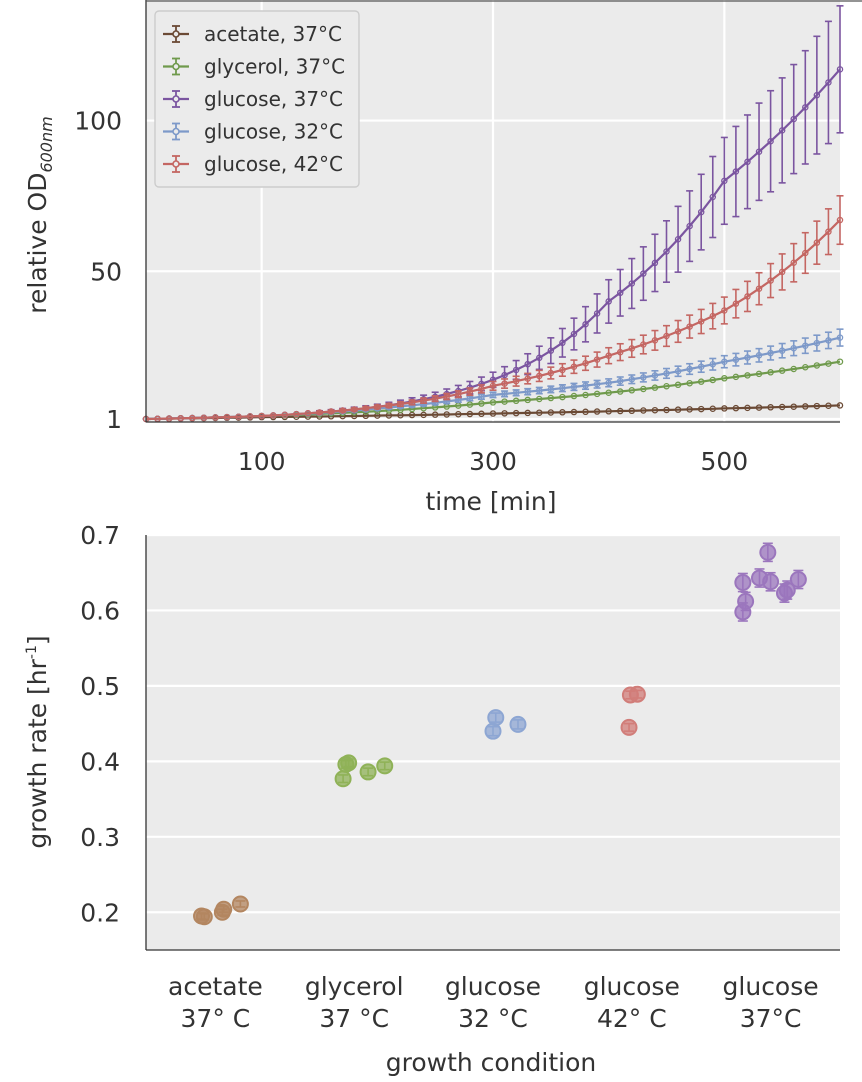  Describe the element at coordinates (216, 1018) in the screenshot. I see `x-tick-label-bottom-line2: 37° C` at that location.